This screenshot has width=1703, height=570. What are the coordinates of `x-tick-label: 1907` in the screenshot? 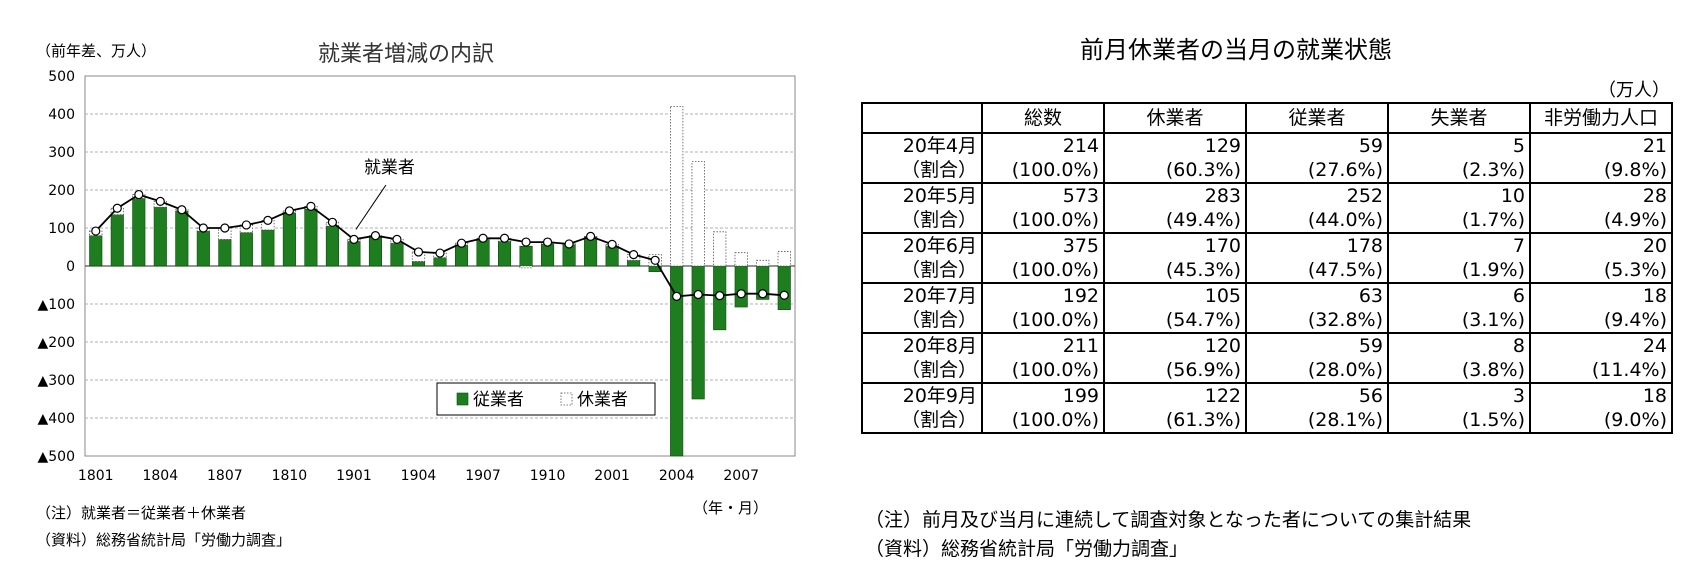 It's located at (483, 476).